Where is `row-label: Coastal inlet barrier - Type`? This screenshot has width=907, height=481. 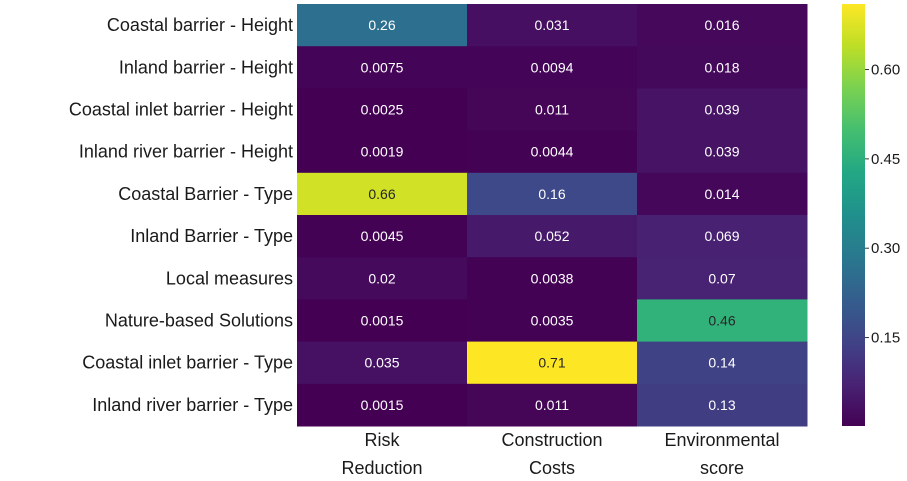
row-label: Coastal inlet barrier - Type is located at coordinates (187, 363).